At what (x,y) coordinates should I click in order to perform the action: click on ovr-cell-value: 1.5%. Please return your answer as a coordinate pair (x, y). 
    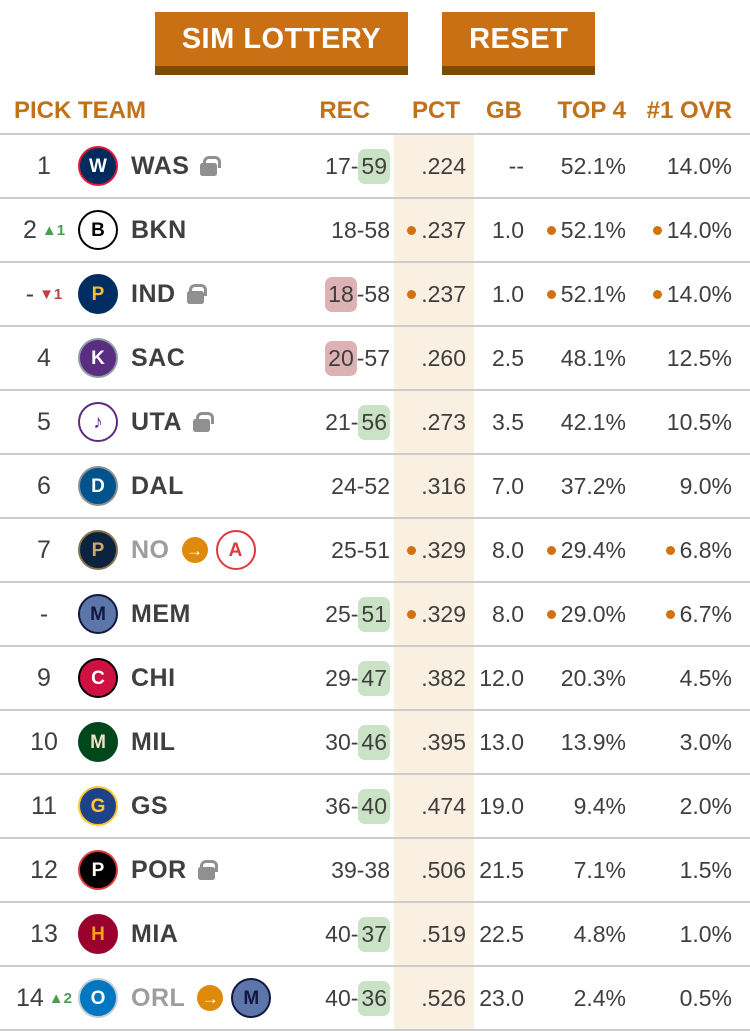
    Looking at the image, I should click on (705, 869).